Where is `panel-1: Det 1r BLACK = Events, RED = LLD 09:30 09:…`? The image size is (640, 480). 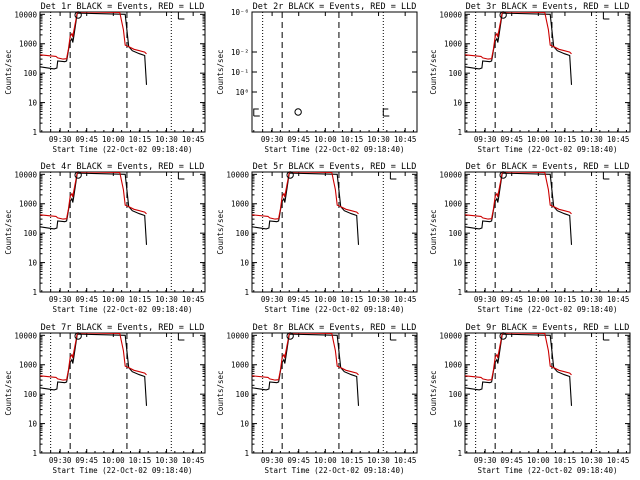
panel-1: Det 1r BLACK = Events, RED = LLD 09:30 09:… is located at coordinates (105, 78).